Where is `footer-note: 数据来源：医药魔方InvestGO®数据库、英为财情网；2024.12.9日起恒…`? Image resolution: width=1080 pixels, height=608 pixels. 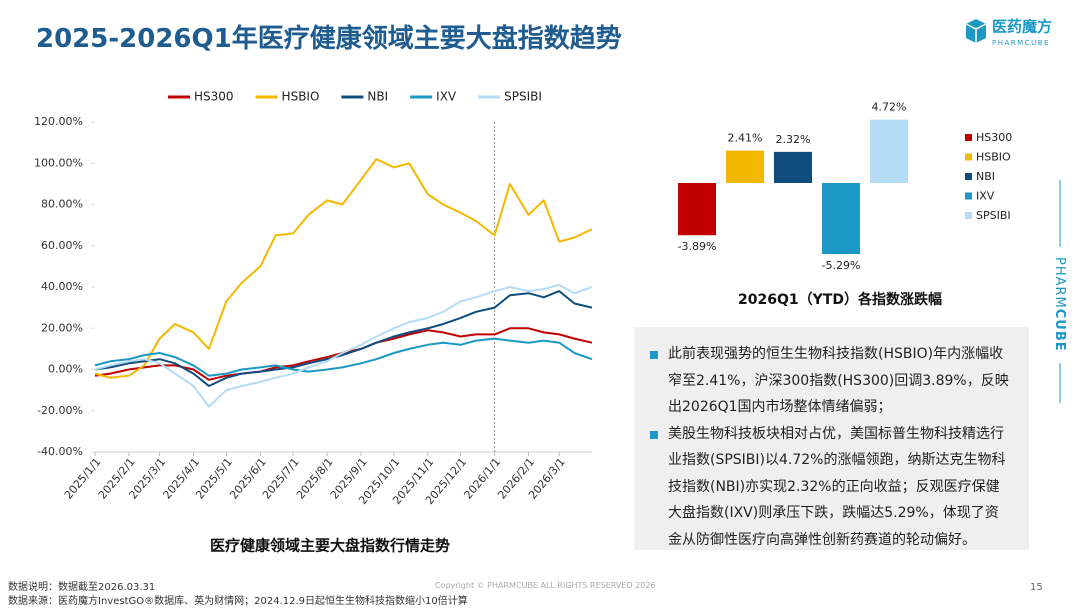
footer-note: 数据来源：医药魔方InvestGO®数据库、英为财情网；2024.12.9日起恒… is located at coordinates (238, 601).